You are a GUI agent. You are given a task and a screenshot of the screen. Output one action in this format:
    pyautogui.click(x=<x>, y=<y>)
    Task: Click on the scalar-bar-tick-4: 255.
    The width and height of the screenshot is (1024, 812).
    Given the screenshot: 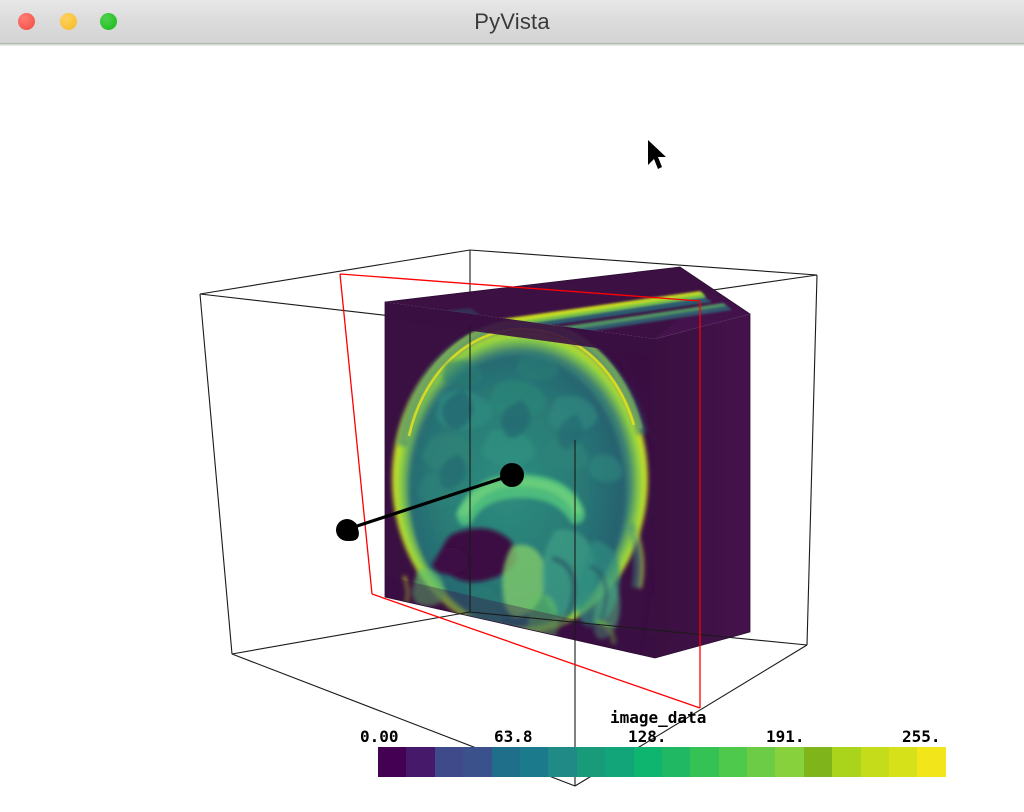 What is the action you would take?
    pyautogui.click(x=921, y=736)
    